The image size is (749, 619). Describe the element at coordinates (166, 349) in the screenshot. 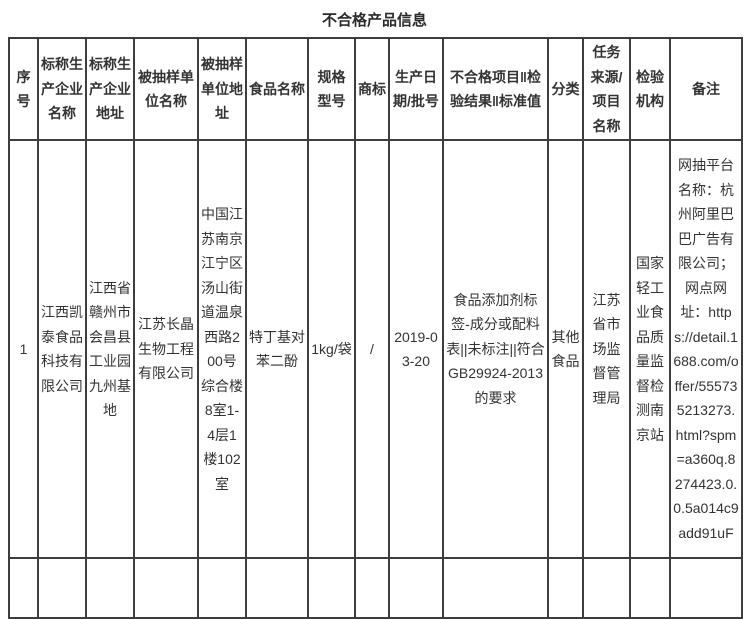

I see `cell-sampled-unit-name: 江苏长晶生物工程有限公司` at that location.